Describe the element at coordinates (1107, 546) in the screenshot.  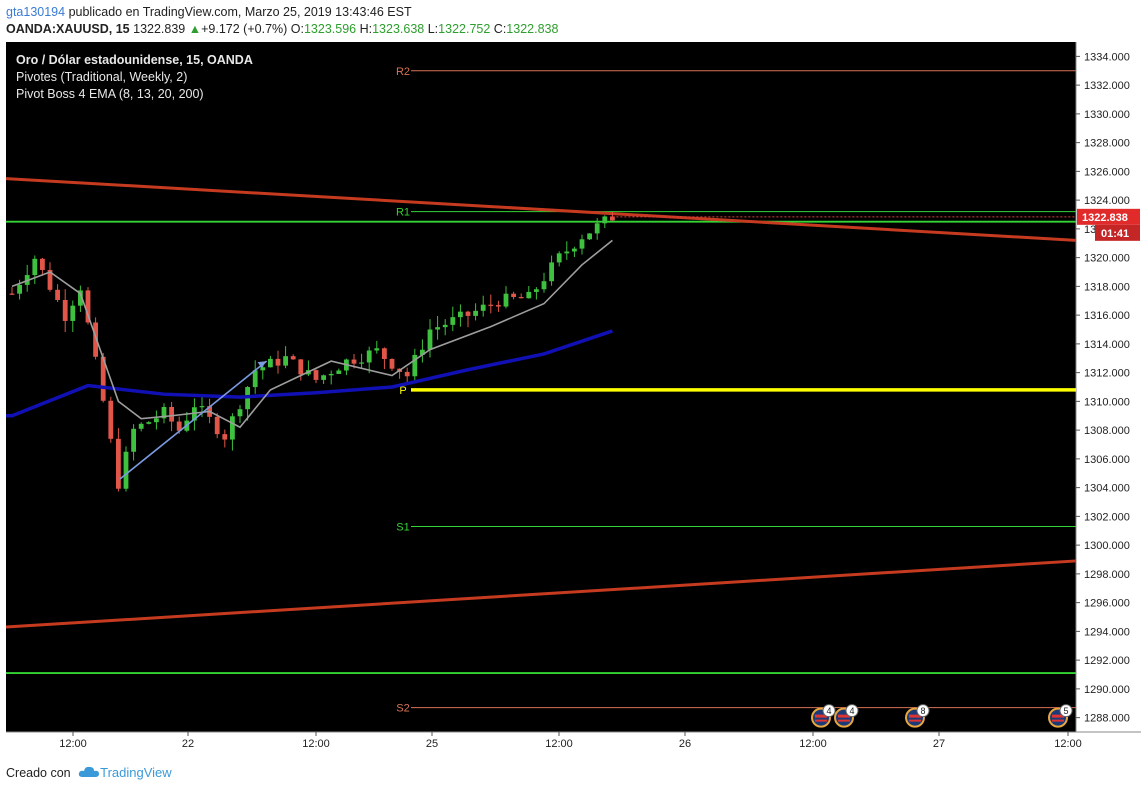
I see `y-tick-label: 1300.000` at that location.